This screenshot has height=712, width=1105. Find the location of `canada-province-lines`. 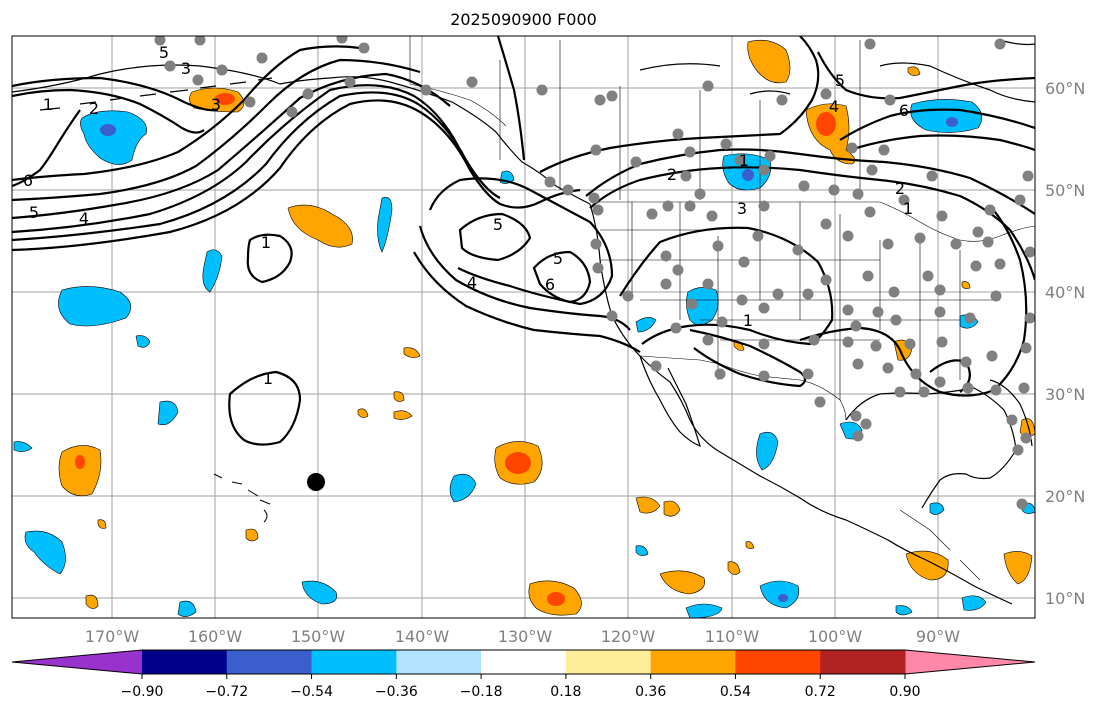

canada-province-lines is located at coordinates (680, 121).